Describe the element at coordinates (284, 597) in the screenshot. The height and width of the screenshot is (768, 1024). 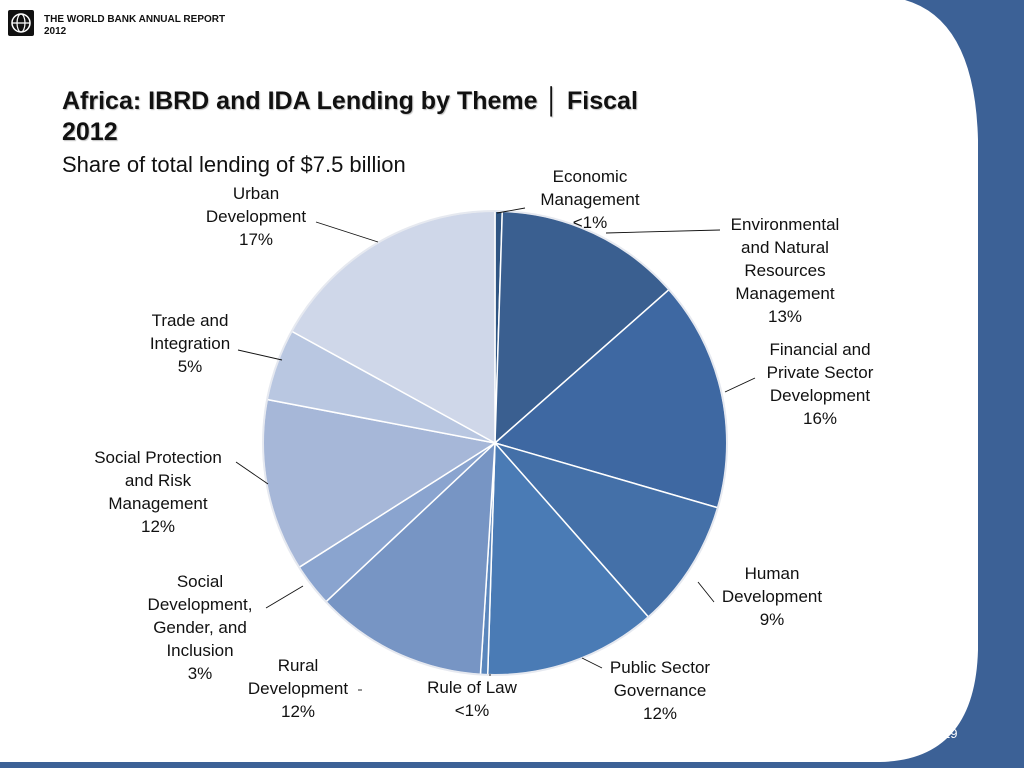
I see `leader-line-social-development-gender-and-inclusion` at that location.